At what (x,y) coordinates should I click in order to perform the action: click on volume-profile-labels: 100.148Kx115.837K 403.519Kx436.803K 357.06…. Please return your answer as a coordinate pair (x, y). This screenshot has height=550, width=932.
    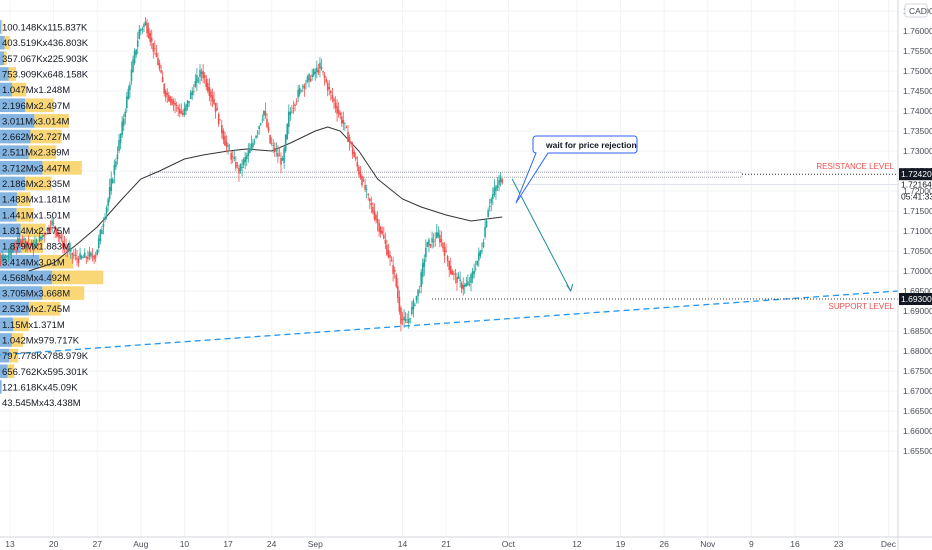
    Looking at the image, I should click on (45, 216).